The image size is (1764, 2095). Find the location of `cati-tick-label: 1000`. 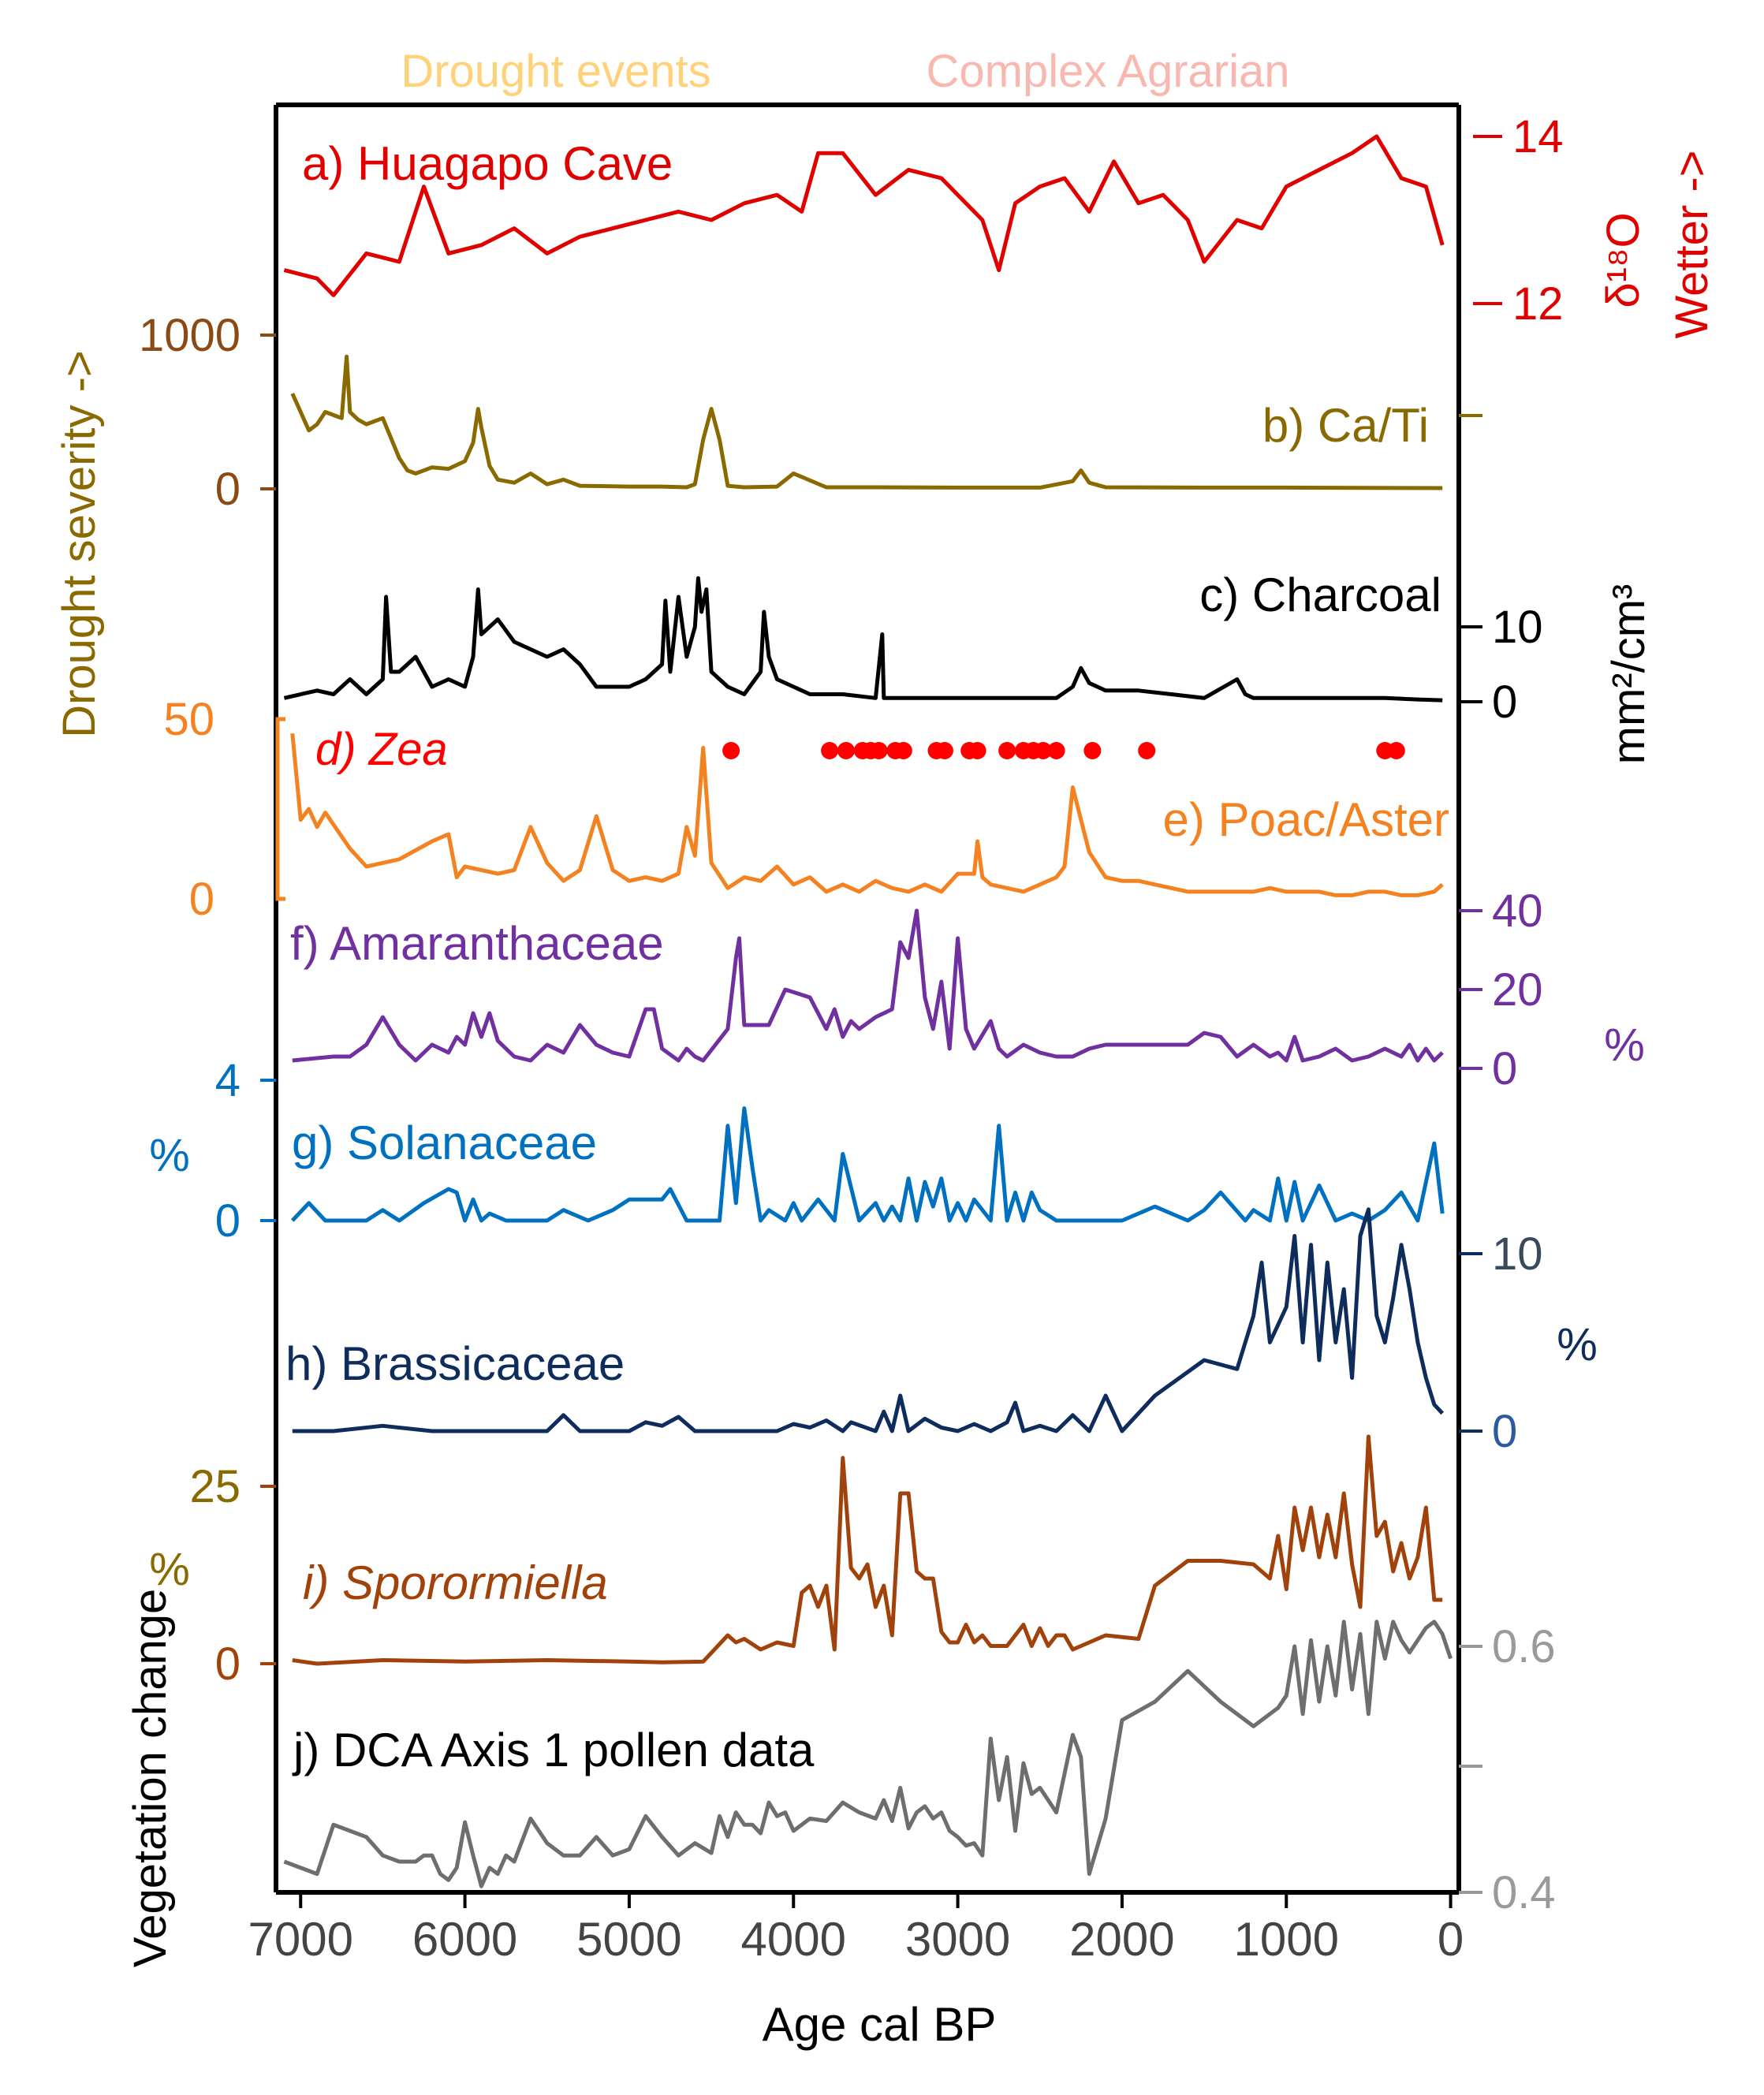

cati-tick-label: 1000 is located at coordinates (190, 335).